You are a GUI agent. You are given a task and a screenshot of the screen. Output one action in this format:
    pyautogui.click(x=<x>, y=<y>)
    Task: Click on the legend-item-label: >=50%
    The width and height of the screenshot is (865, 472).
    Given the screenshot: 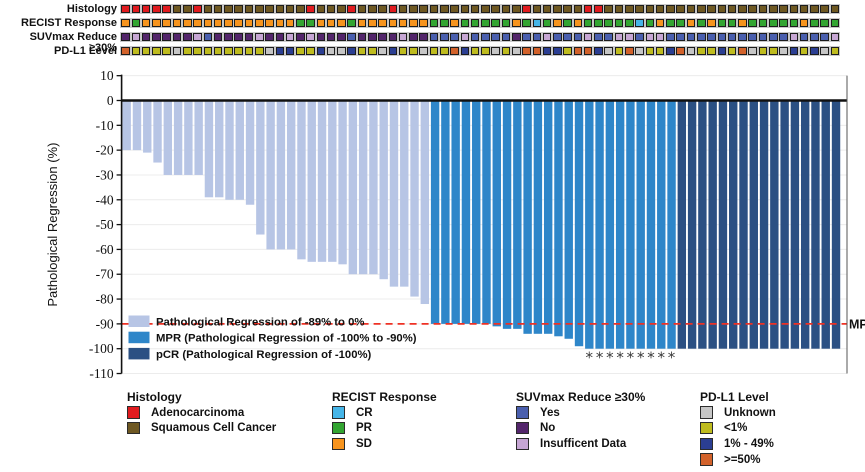 What is the action you would take?
    pyautogui.click(x=742, y=459)
    